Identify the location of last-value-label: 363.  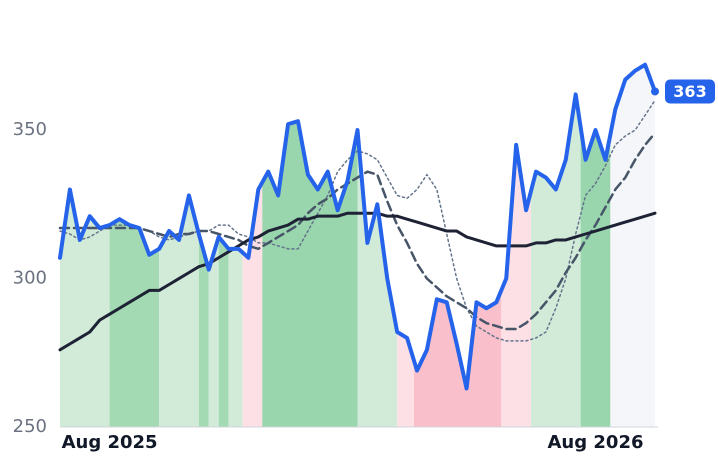
(689, 91).